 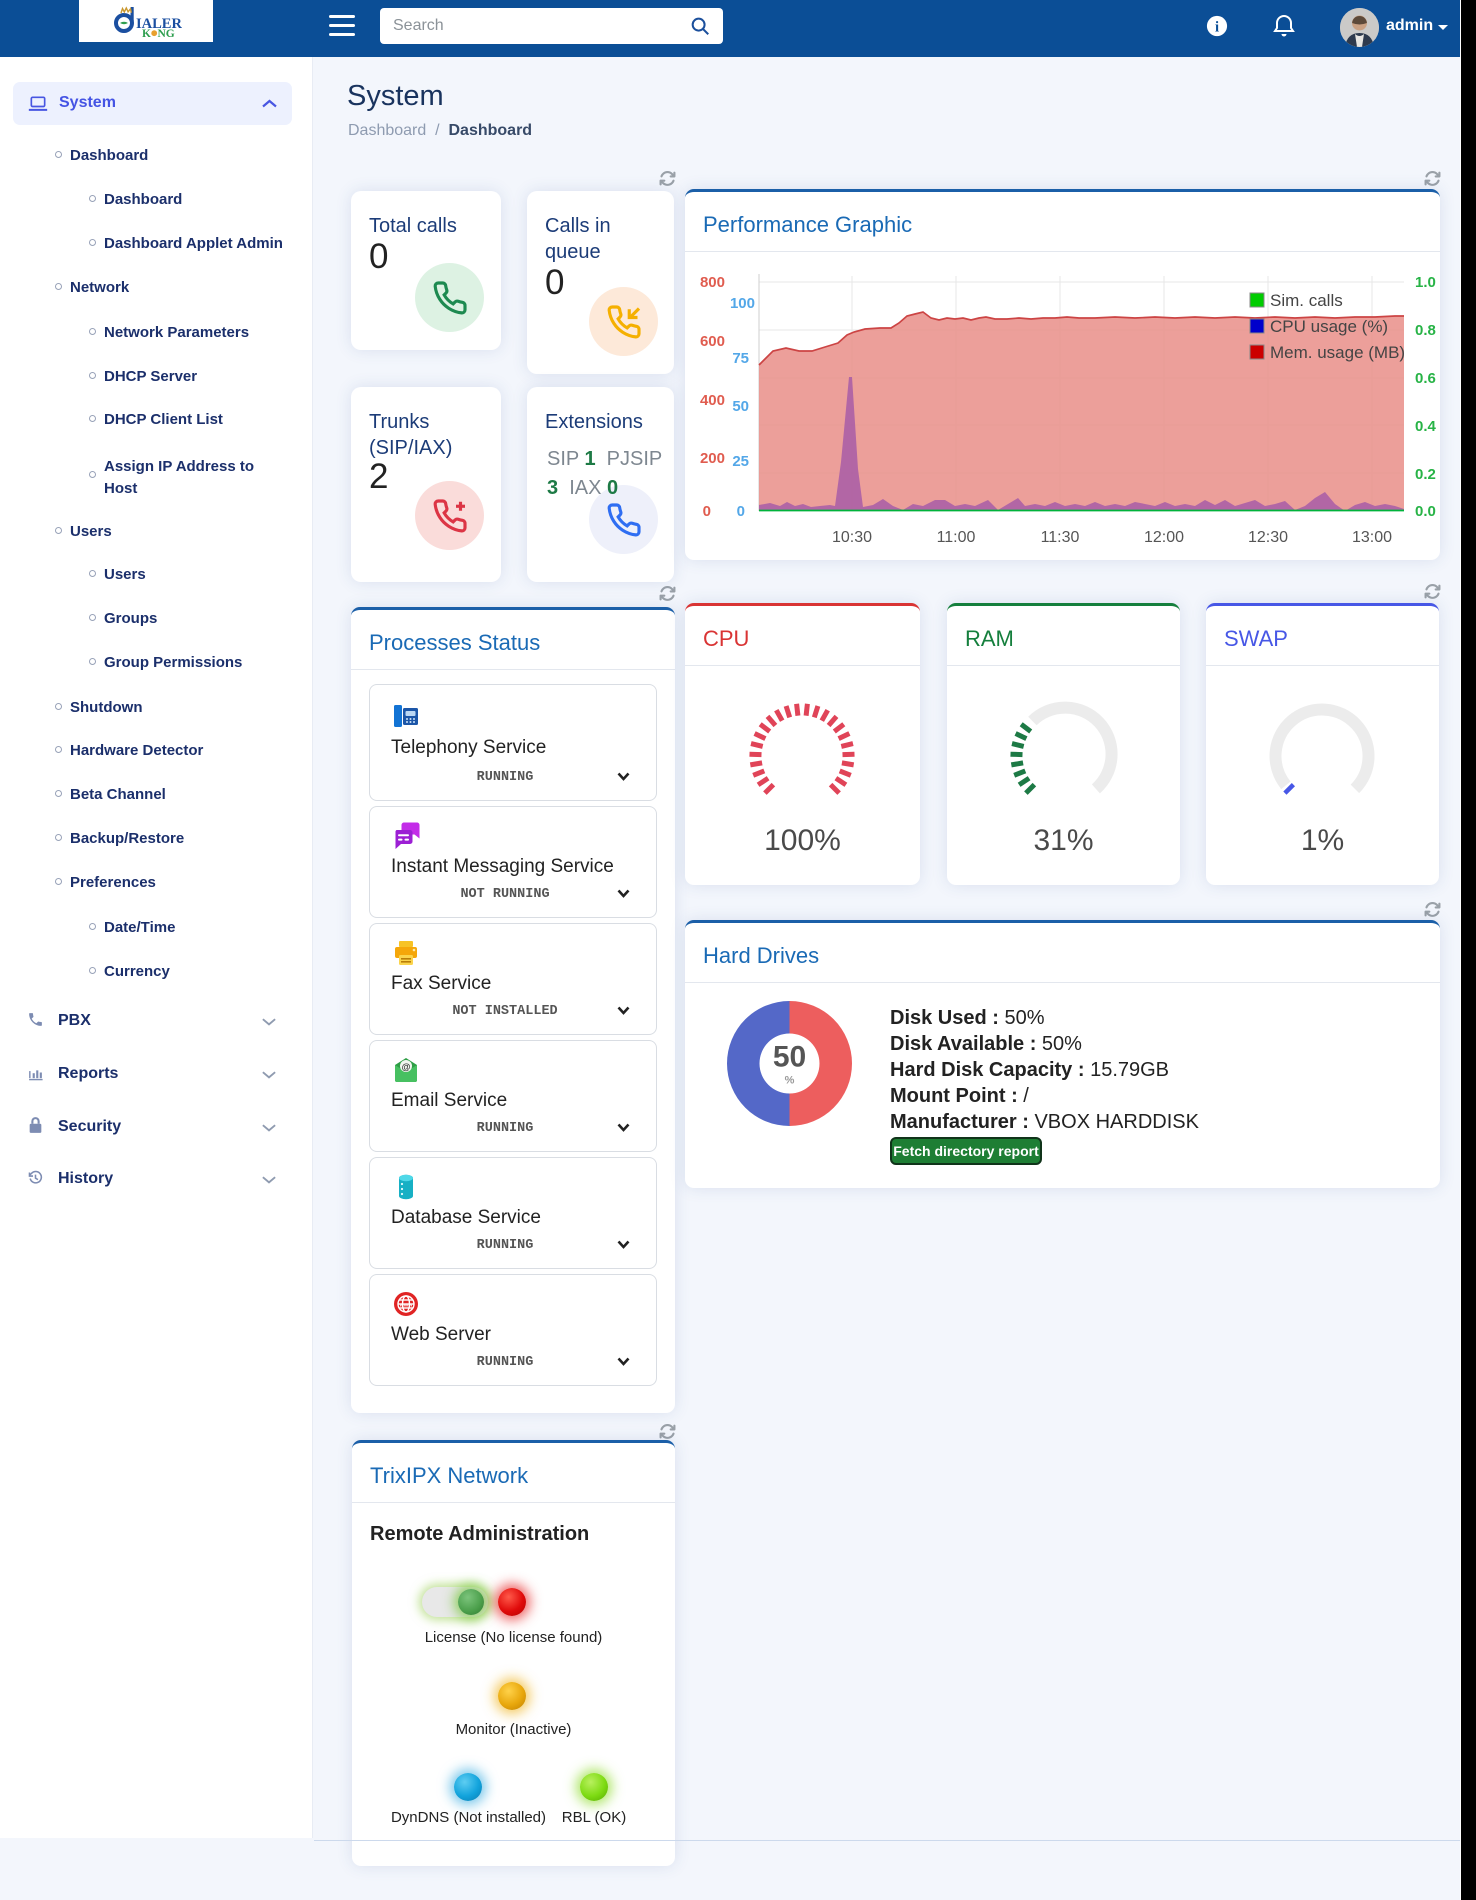 What do you see at coordinates (1164, 537) in the screenshot?
I see `svg-text: 12:00` at bounding box center [1164, 537].